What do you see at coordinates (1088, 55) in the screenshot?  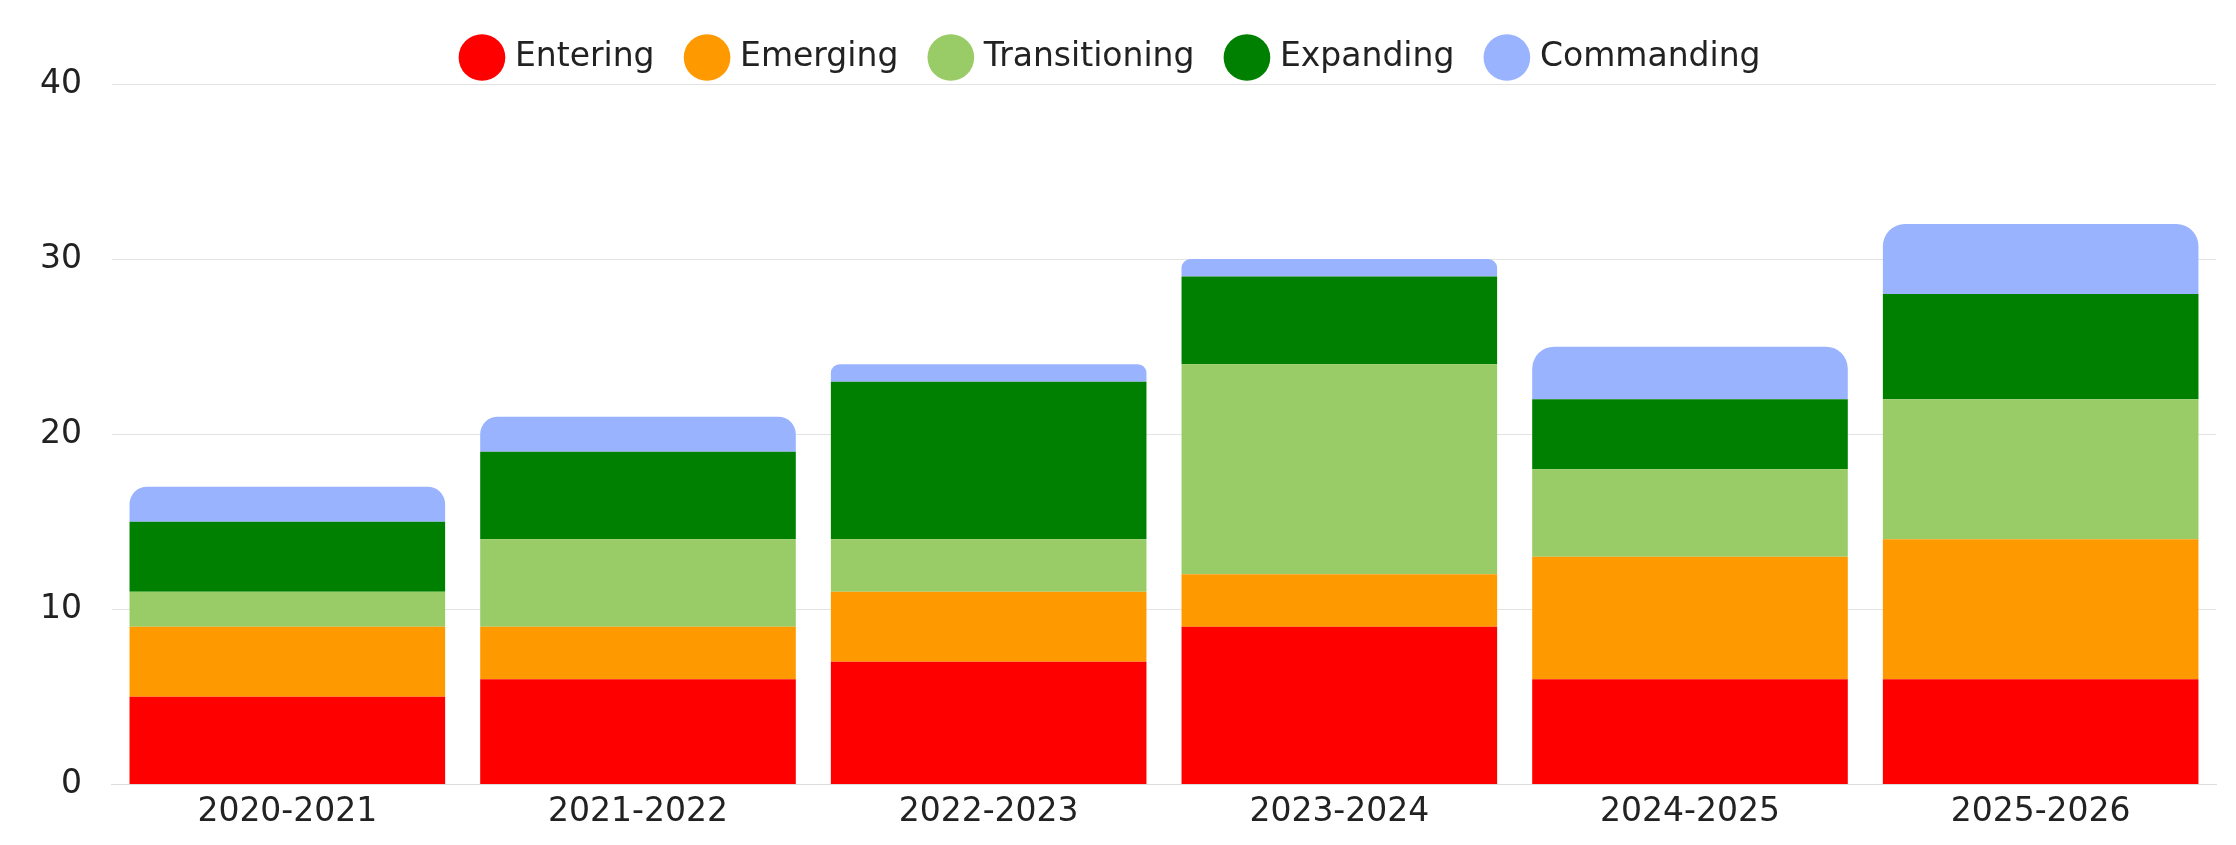 I see `legend-label: Transitioning` at bounding box center [1088, 55].